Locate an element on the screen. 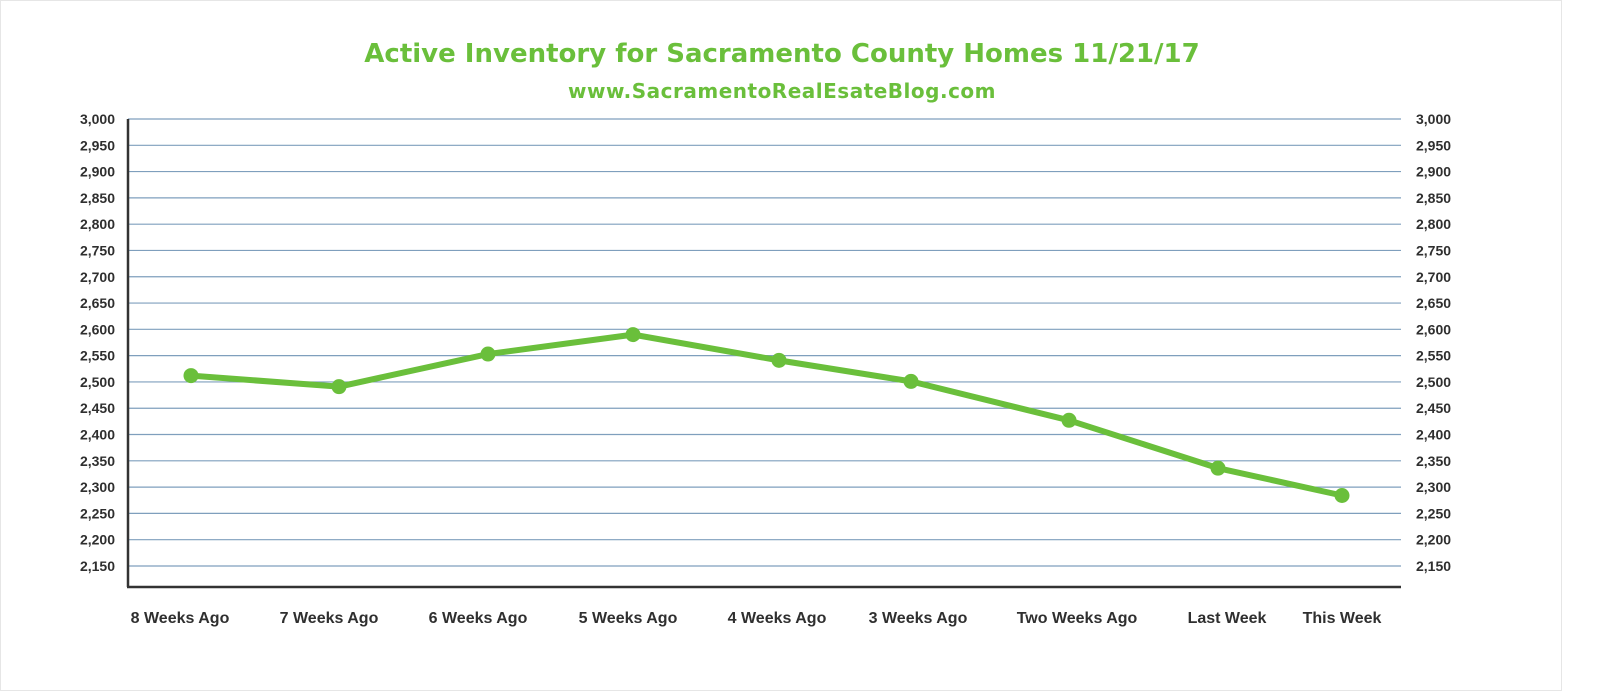 The image size is (1600, 693). y-tick-label-right: 2,950 is located at coordinates (1433, 145).